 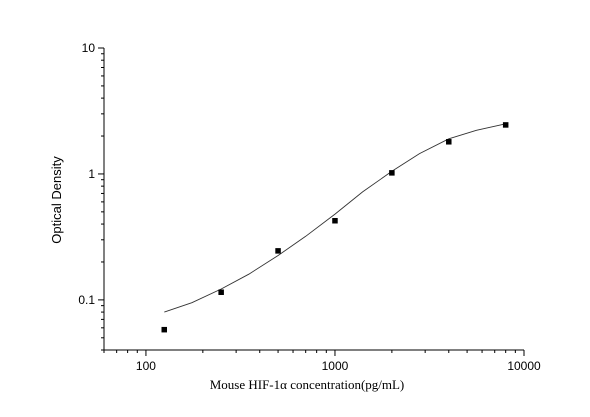 I want to click on x-axis-title: Mouse HIF-1α concentration(pg/mL), so click(x=307, y=384).